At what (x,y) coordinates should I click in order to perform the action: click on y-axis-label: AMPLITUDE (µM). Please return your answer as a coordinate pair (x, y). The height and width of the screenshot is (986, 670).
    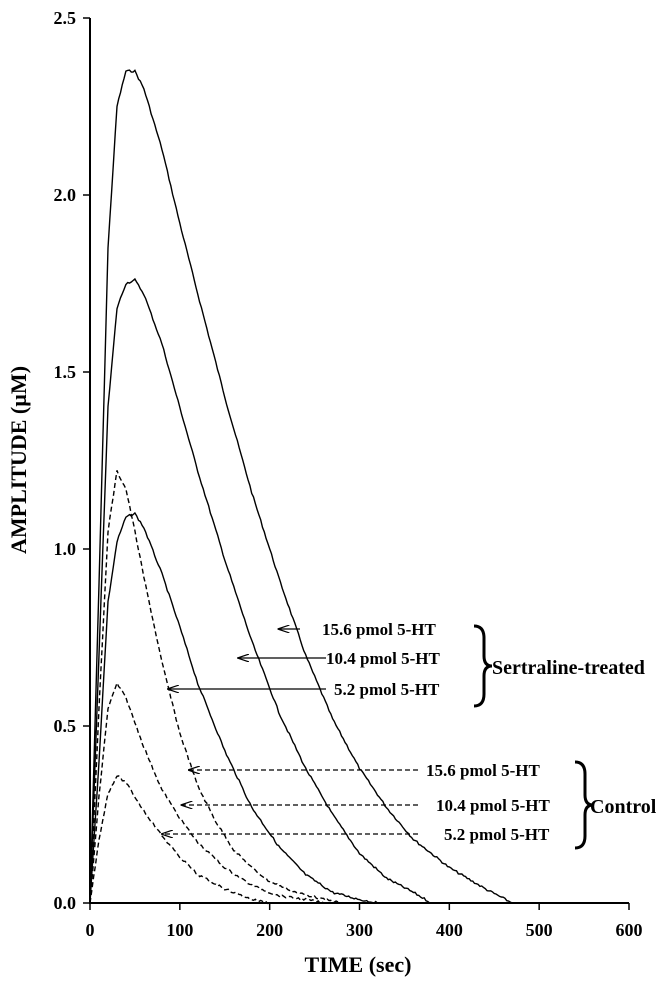
    Looking at the image, I should click on (18, 460).